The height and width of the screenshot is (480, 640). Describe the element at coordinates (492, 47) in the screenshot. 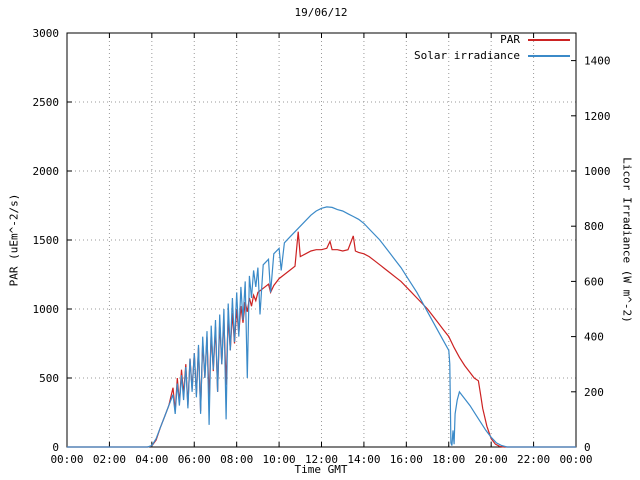

I see `legend: PAR Solar irradiance` at that location.